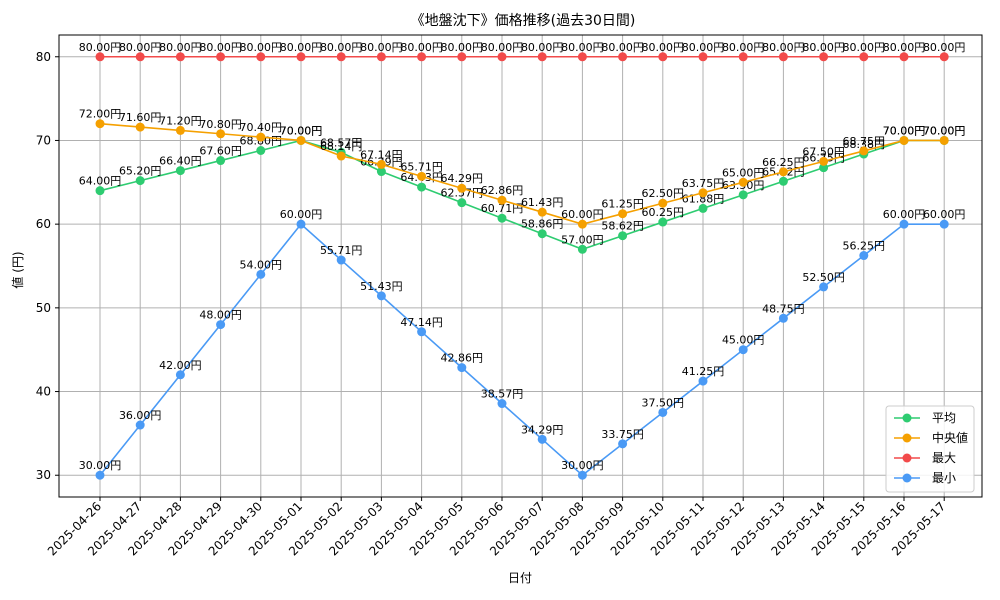 Image resolution: width=1000 pixels, height=600 pixels. I want to click on data-label: 66.40円, so click(180, 161).